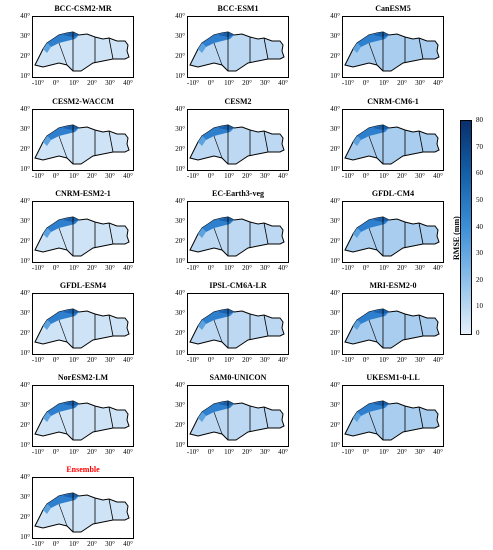 The height and width of the screenshot is (550, 493). Describe the element at coordinates (83, 8) in the screenshot. I see `panel-title: BCC-CSM2-MR` at that location.